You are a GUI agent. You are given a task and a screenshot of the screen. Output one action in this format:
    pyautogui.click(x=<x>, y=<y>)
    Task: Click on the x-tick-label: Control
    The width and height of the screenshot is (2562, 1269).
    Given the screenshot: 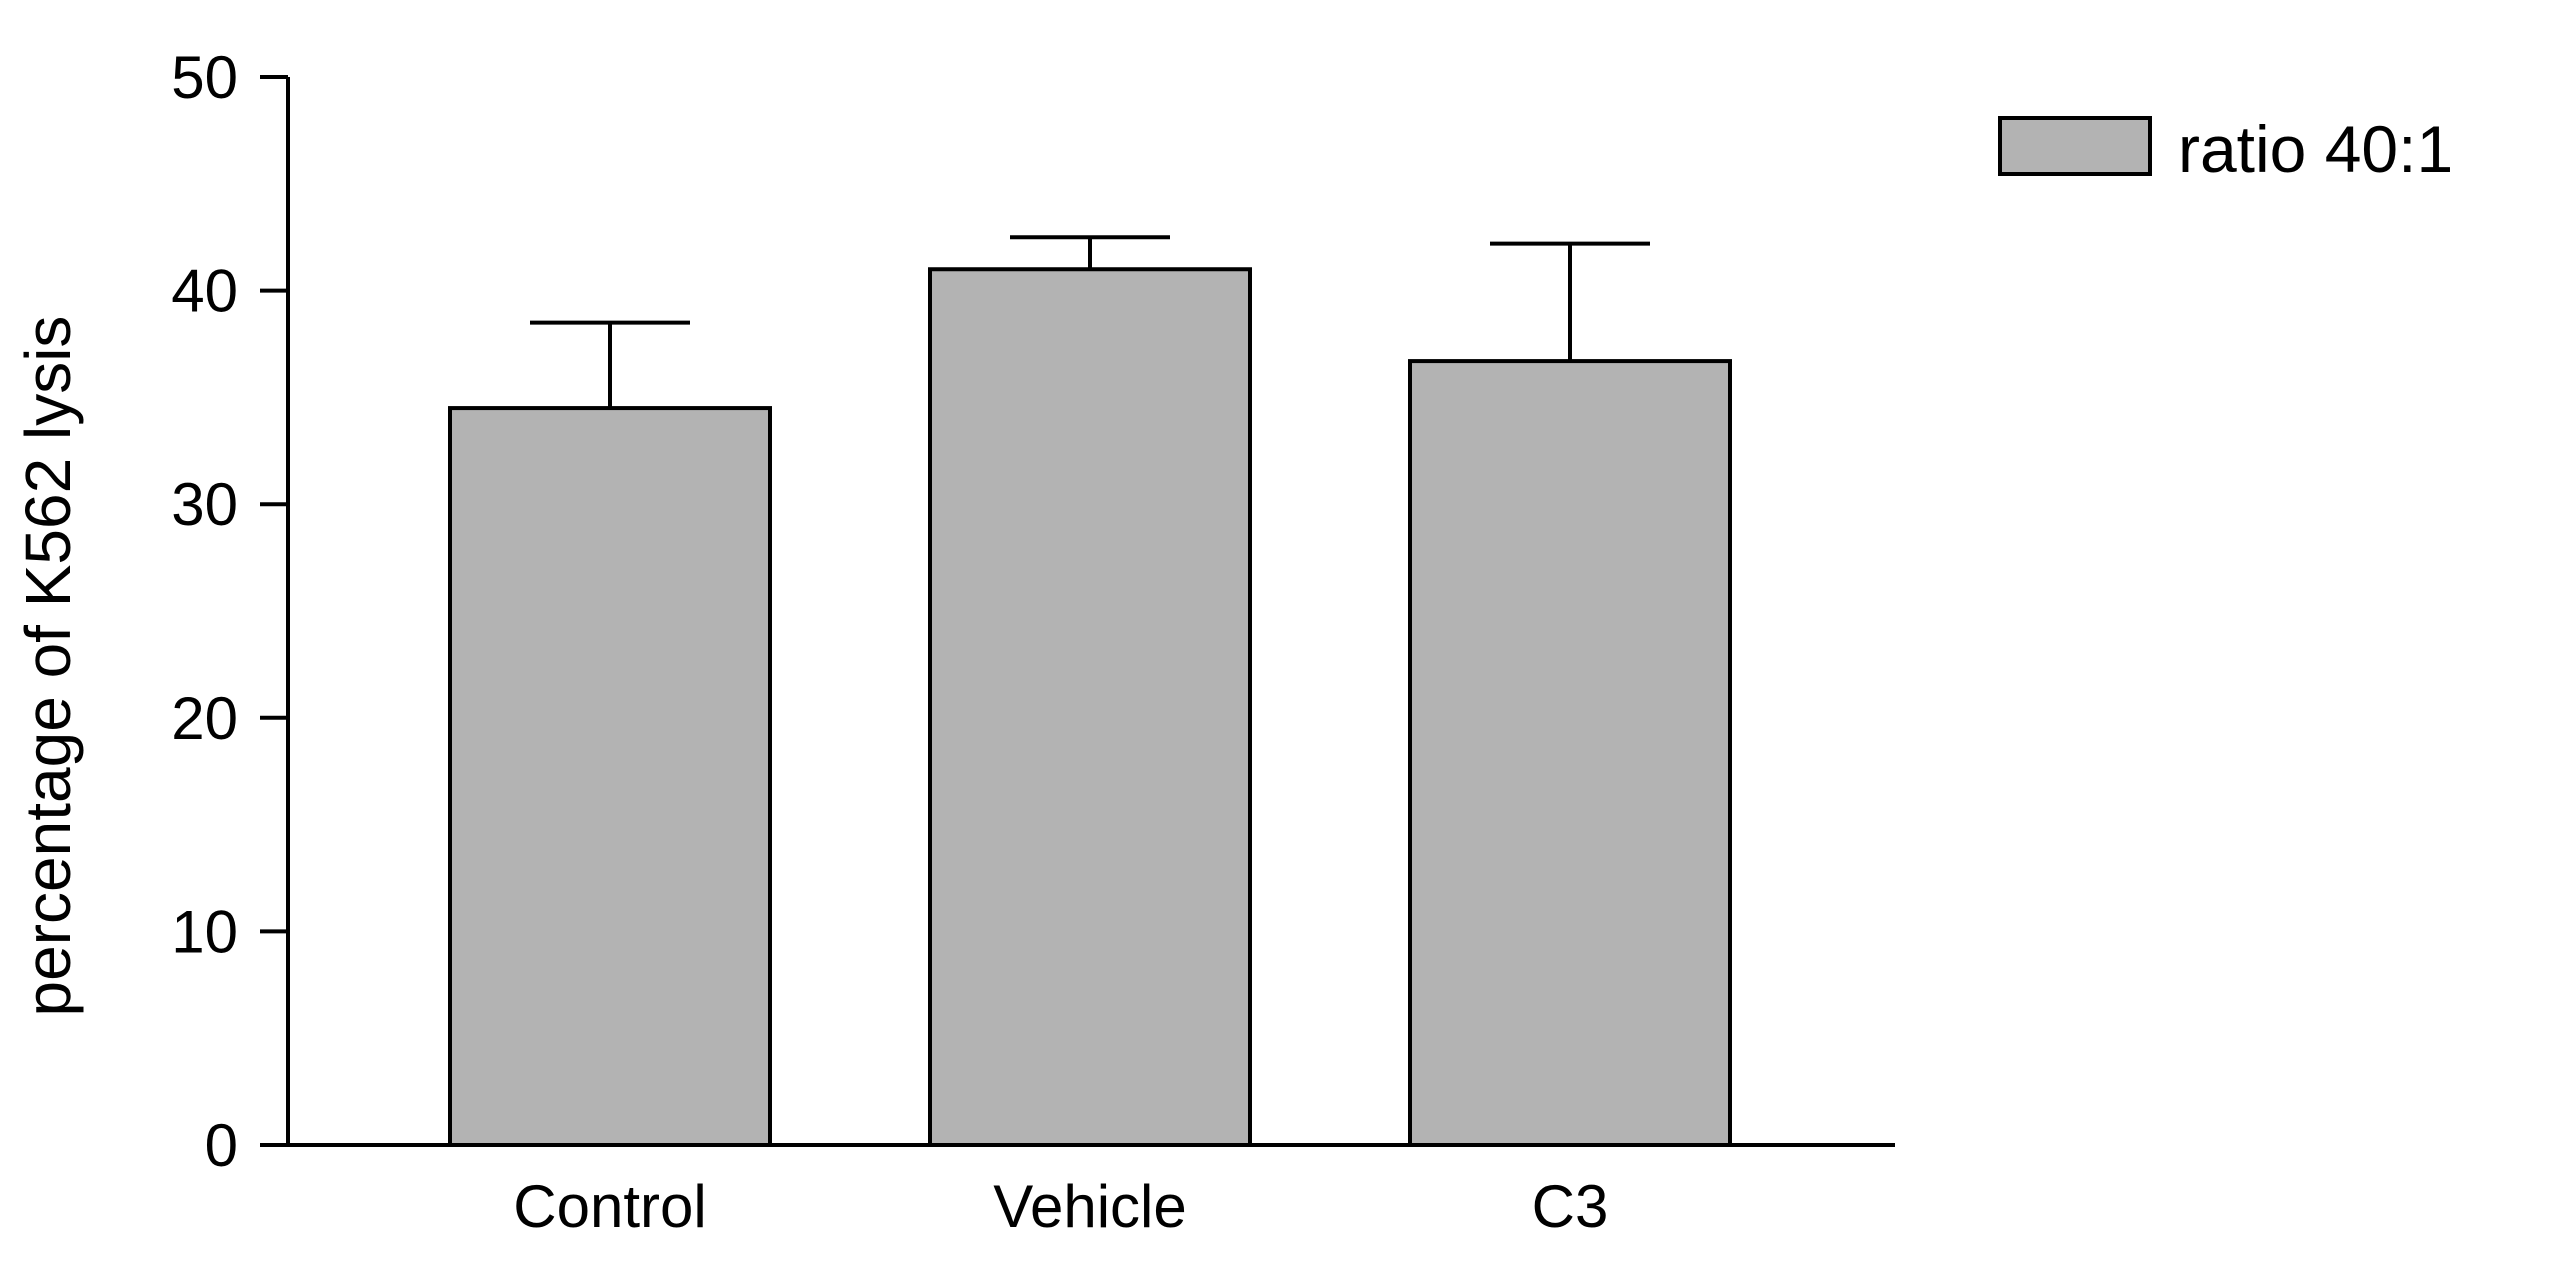 What is the action you would take?
    pyautogui.click(x=609, y=1206)
    